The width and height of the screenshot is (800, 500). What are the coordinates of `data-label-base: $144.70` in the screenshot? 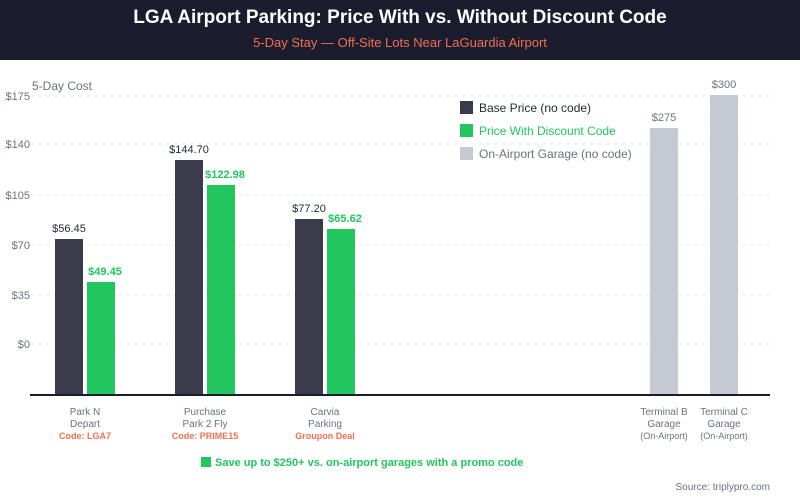 It's located at (189, 150).